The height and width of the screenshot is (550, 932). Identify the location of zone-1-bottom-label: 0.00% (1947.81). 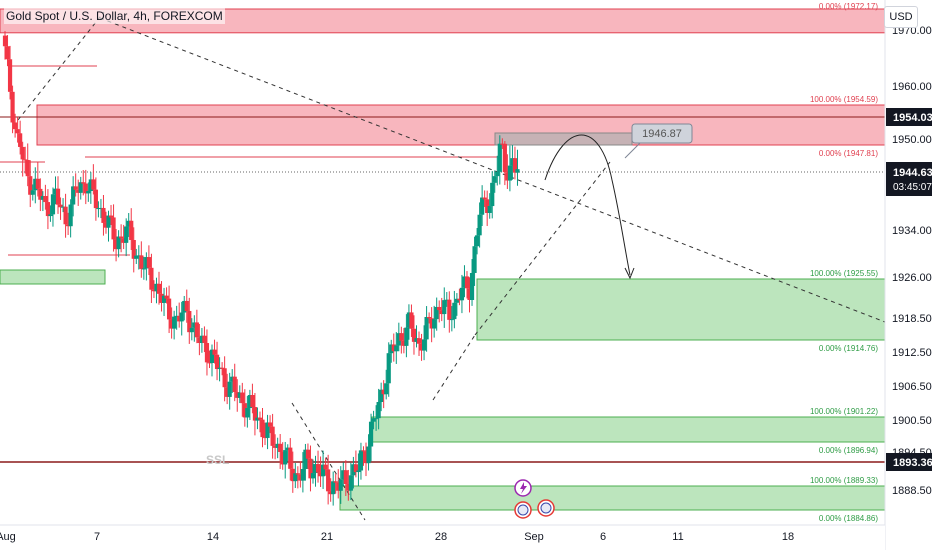
(848, 153).